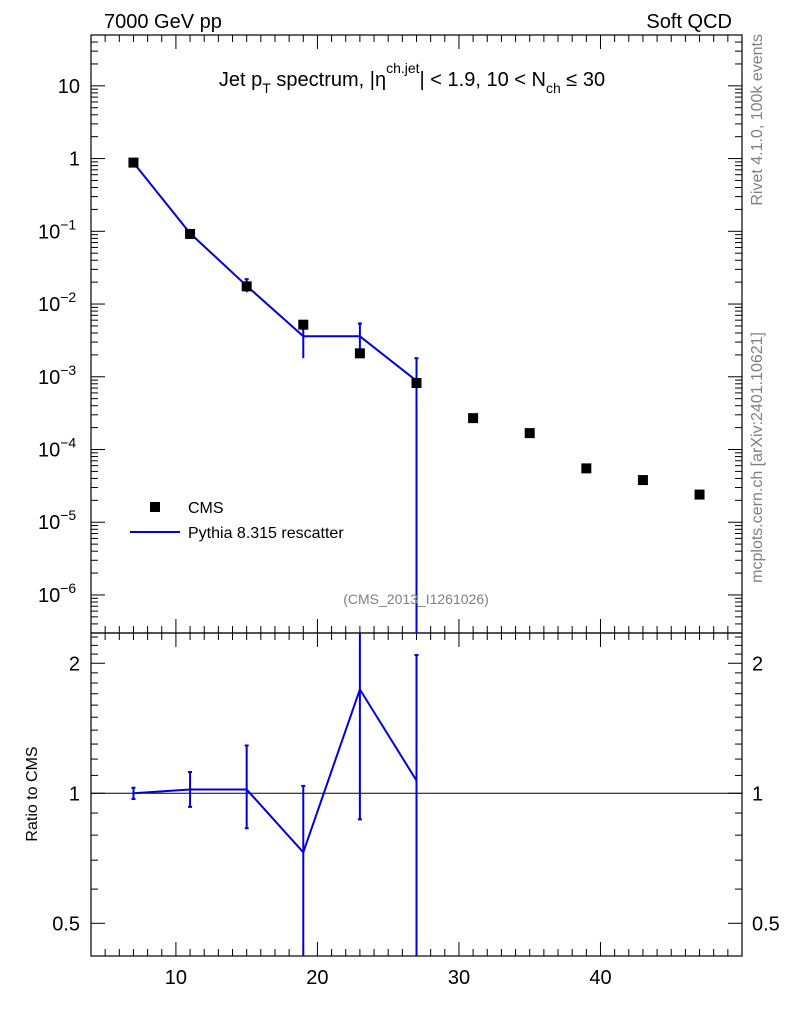  What do you see at coordinates (317, 978) in the screenshot?
I see `x-tick-label: 20` at bounding box center [317, 978].